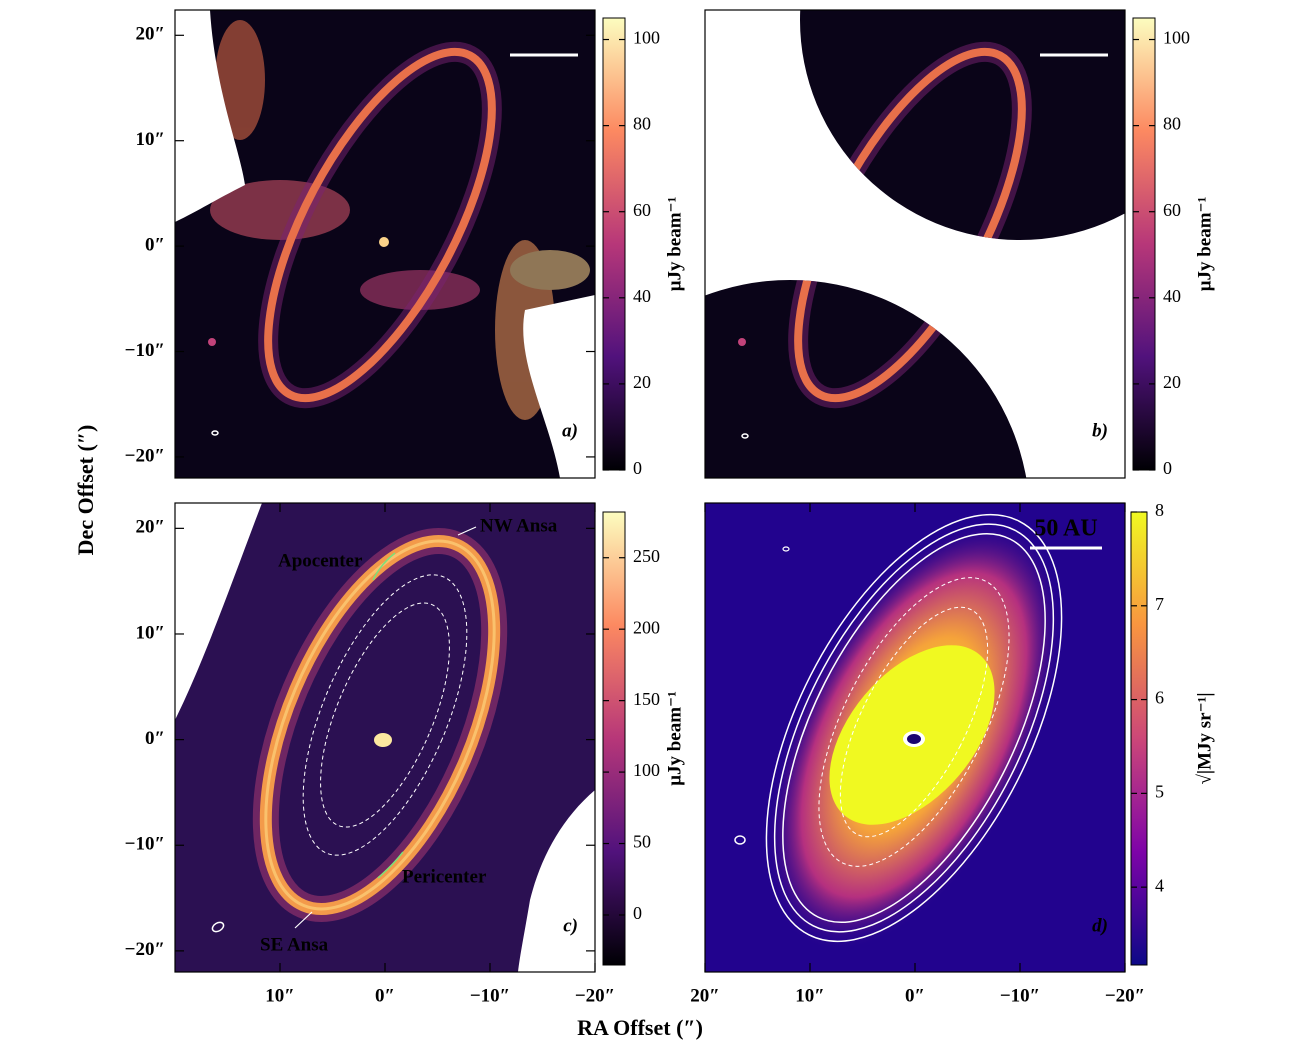 The height and width of the screenshot is (1050, 1309). What do you see at coordinates (570, 430) in the screenshot?
I see `panel-label: a)` at bounding box center [570, 430].